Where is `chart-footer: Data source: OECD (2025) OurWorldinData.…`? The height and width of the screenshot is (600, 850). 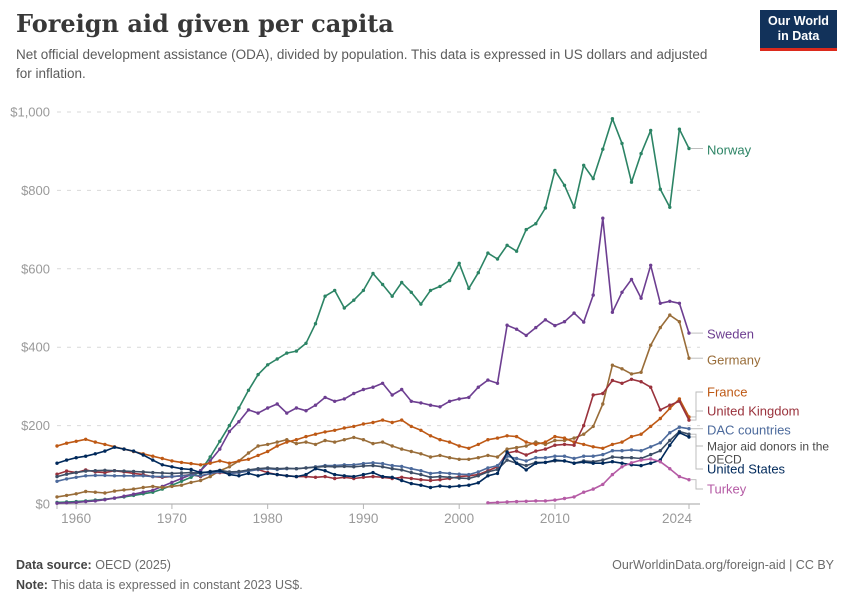
chart-footer: Data source: OECD (2025) OurWorldinData.… is located at coordinates (425, 575).